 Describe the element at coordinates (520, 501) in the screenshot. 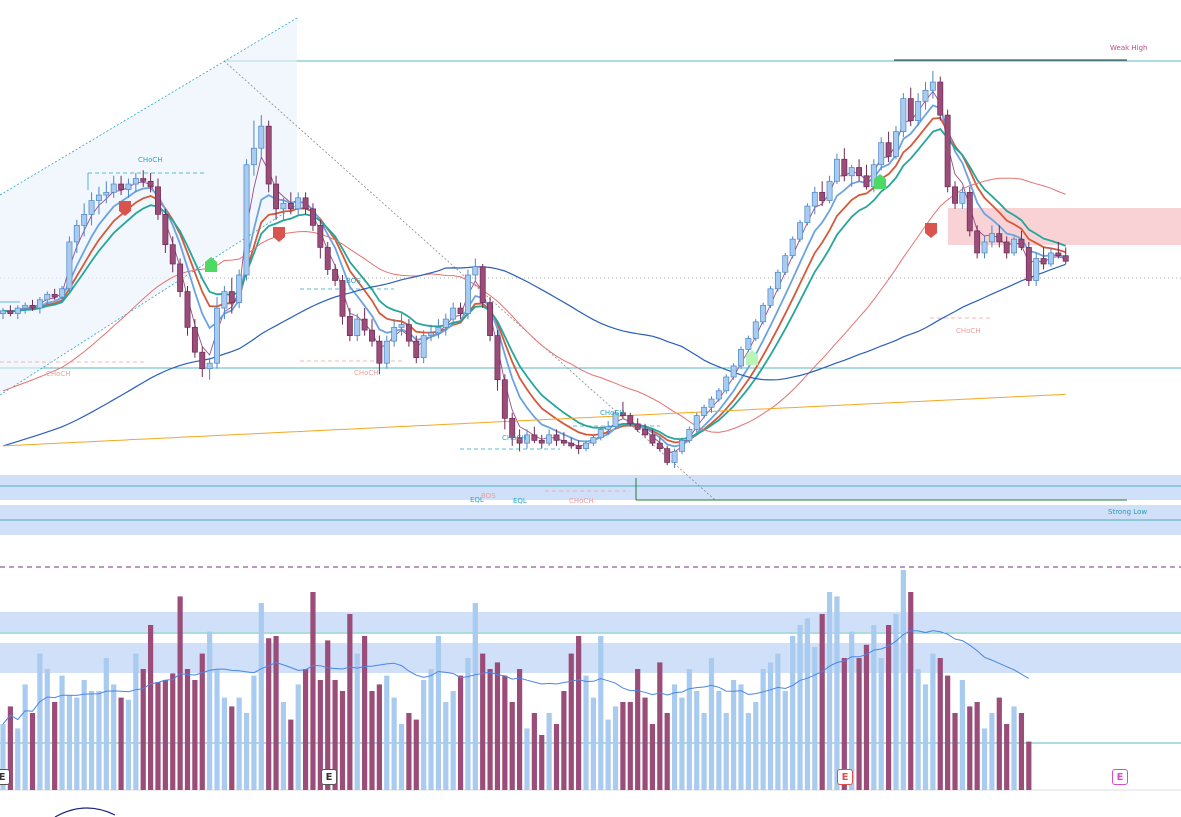

I see `eql-label-2: EQL` at that location.